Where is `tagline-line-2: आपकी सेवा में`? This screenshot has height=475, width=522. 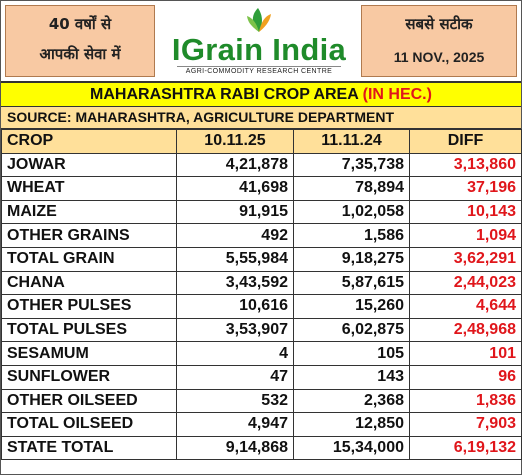
tagline-line-2: आपकी सेवा में is located at coordinates (80, 54).